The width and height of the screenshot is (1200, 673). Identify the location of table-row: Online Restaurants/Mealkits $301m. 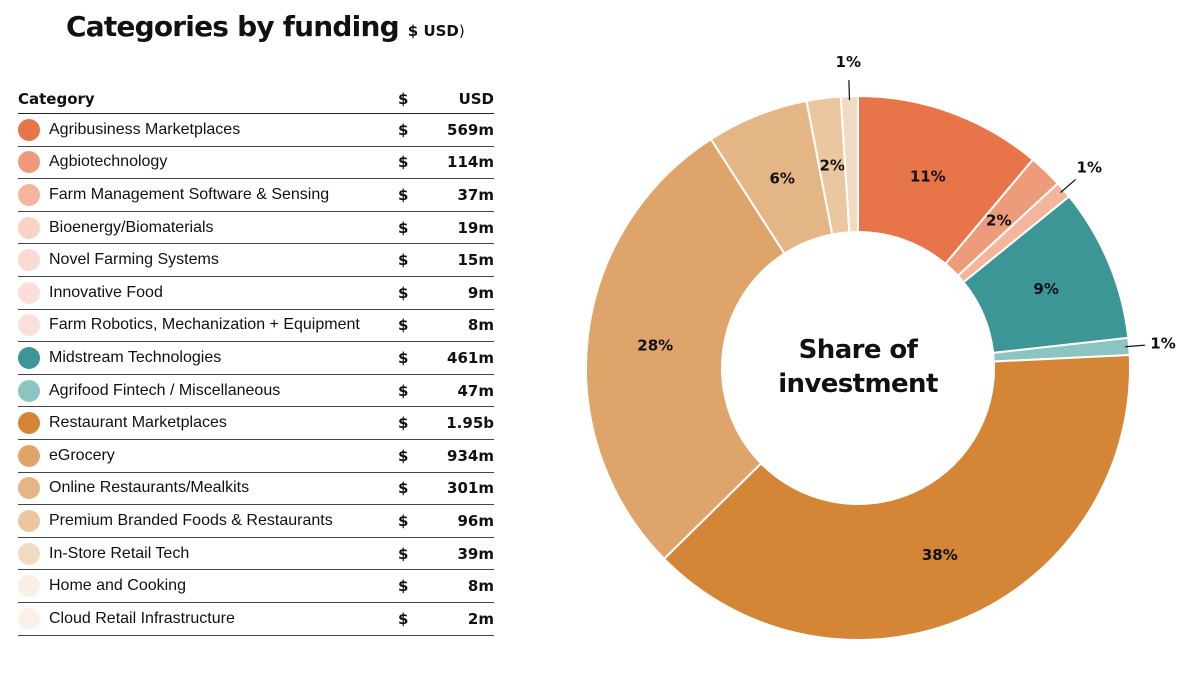
(256, 489).